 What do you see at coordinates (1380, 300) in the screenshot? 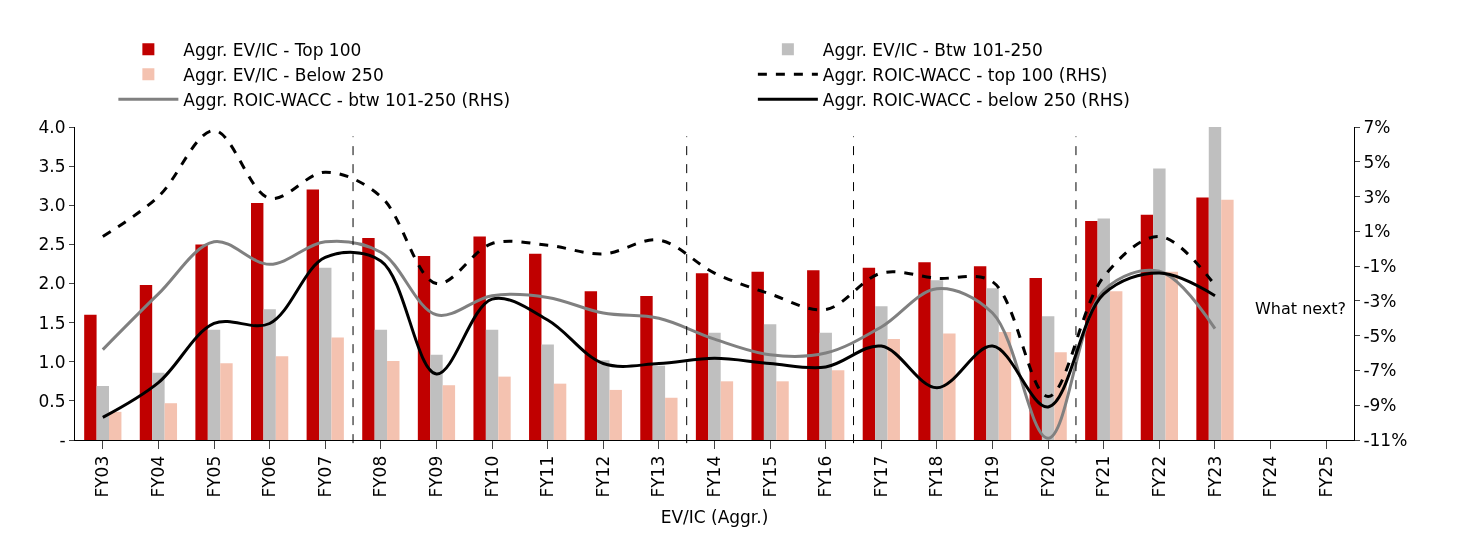
I see `y2-tick-label: -3%` at bounding box center [1380, 300].